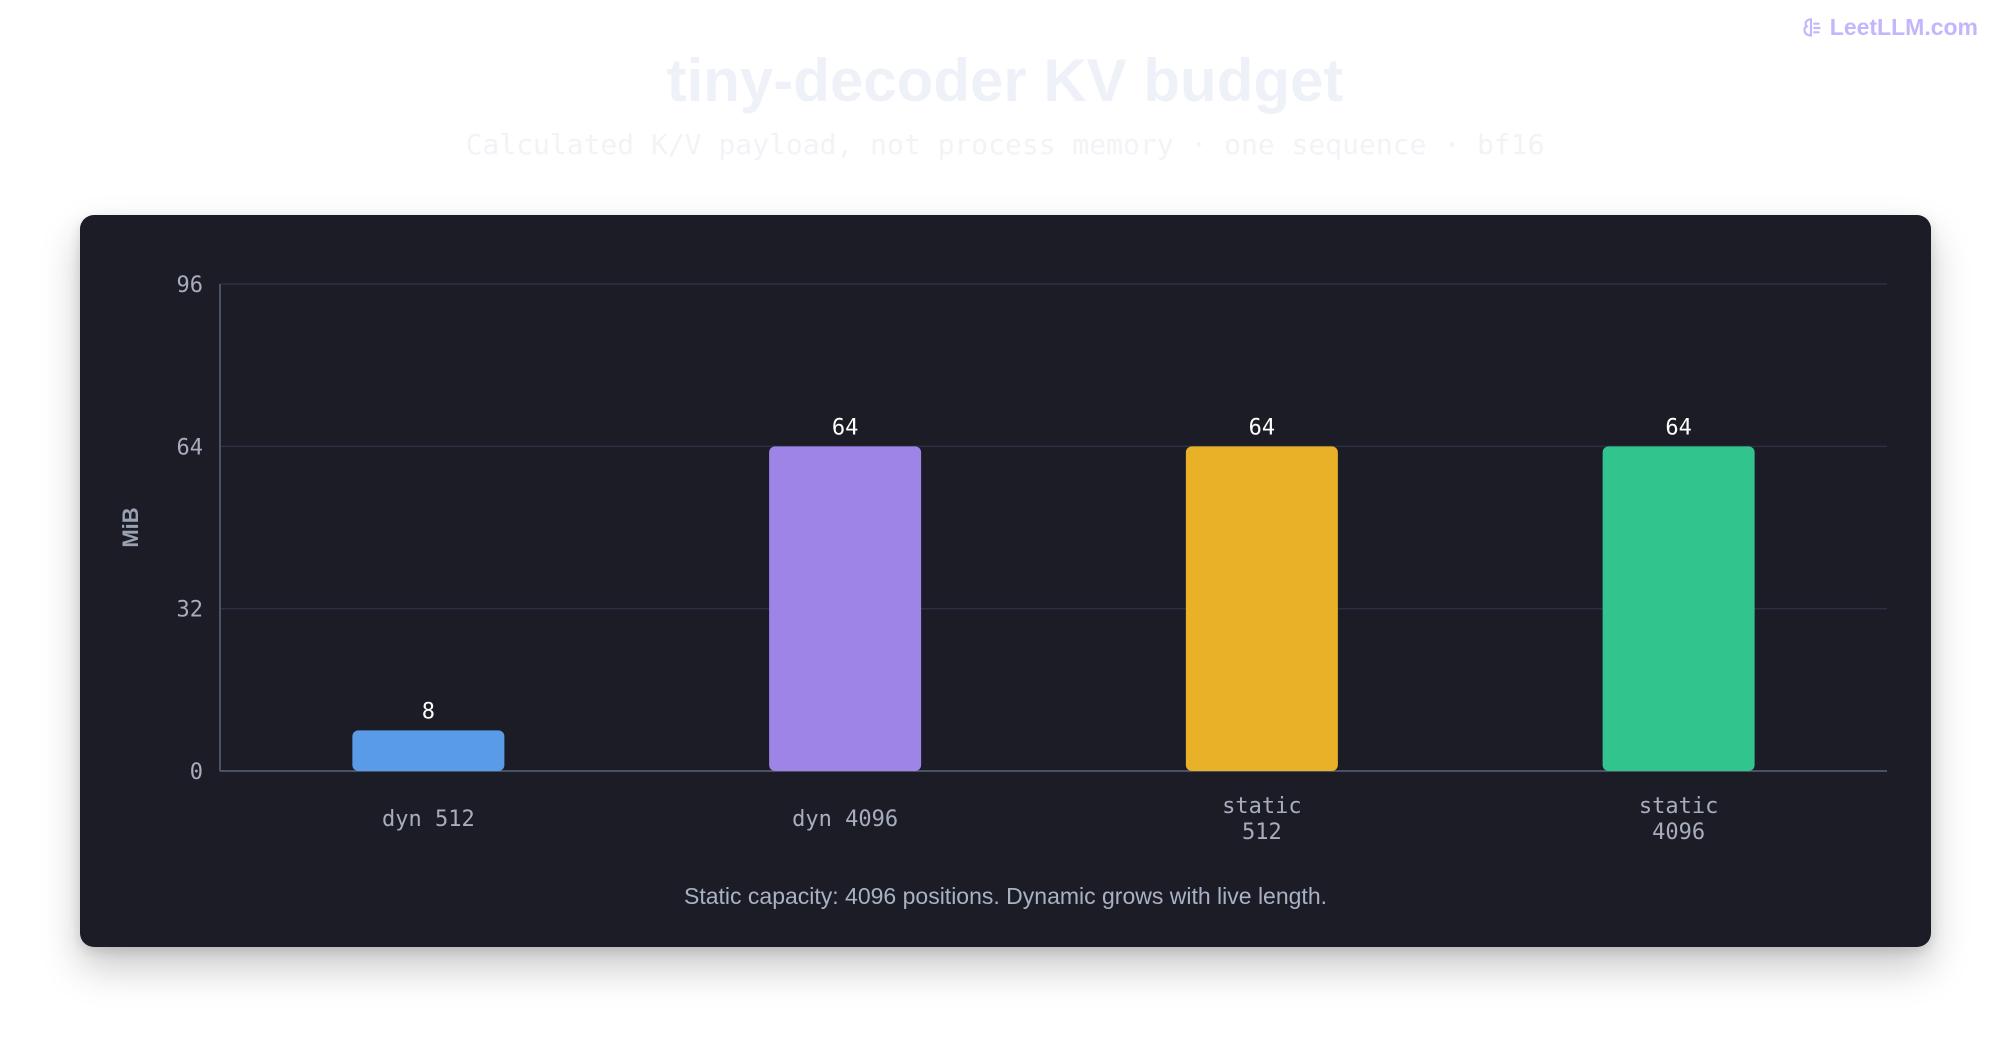  What do you see at coordinates (190, 285) in the screenshot?
I see `y-tick-label: 96` at bounding box center [190, 285].